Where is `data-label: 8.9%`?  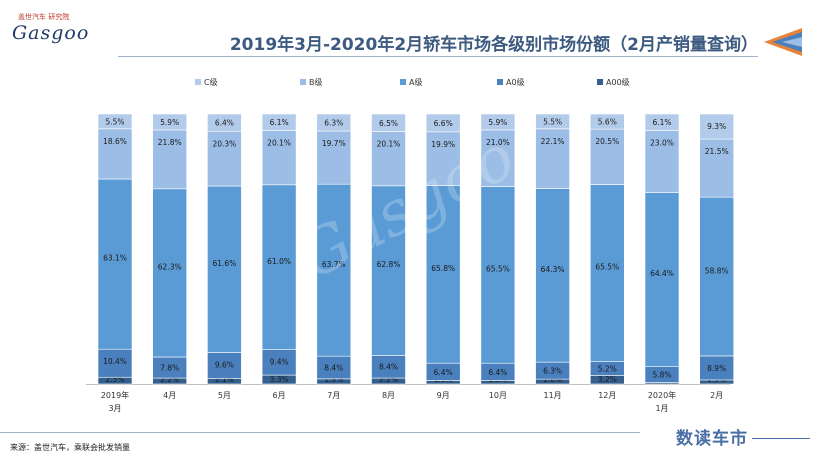
data-label: 8.9% is located at coordinates (716, 368).